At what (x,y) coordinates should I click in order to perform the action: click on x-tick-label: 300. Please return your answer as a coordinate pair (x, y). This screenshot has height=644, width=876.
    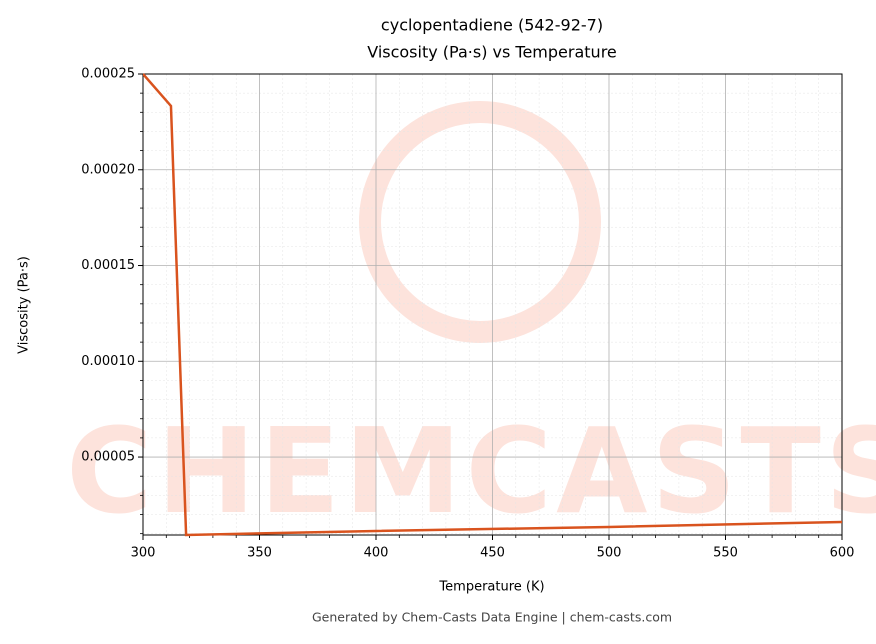
    Looking at the image, I should click on (143, 553).